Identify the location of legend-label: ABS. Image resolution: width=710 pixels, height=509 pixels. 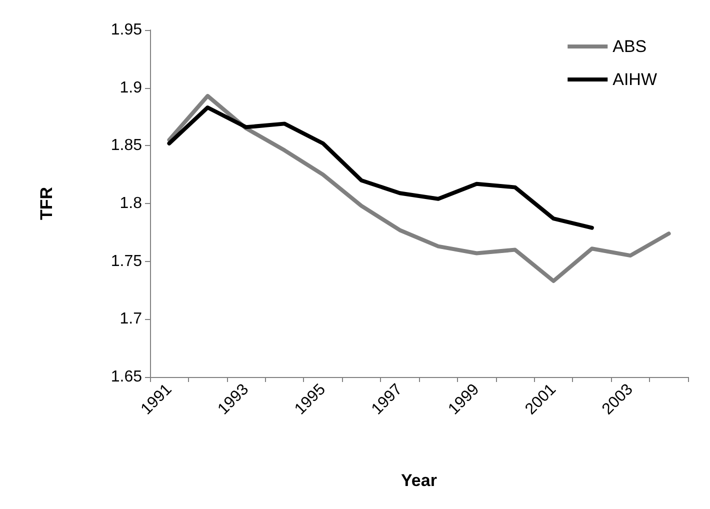
(629, 46).